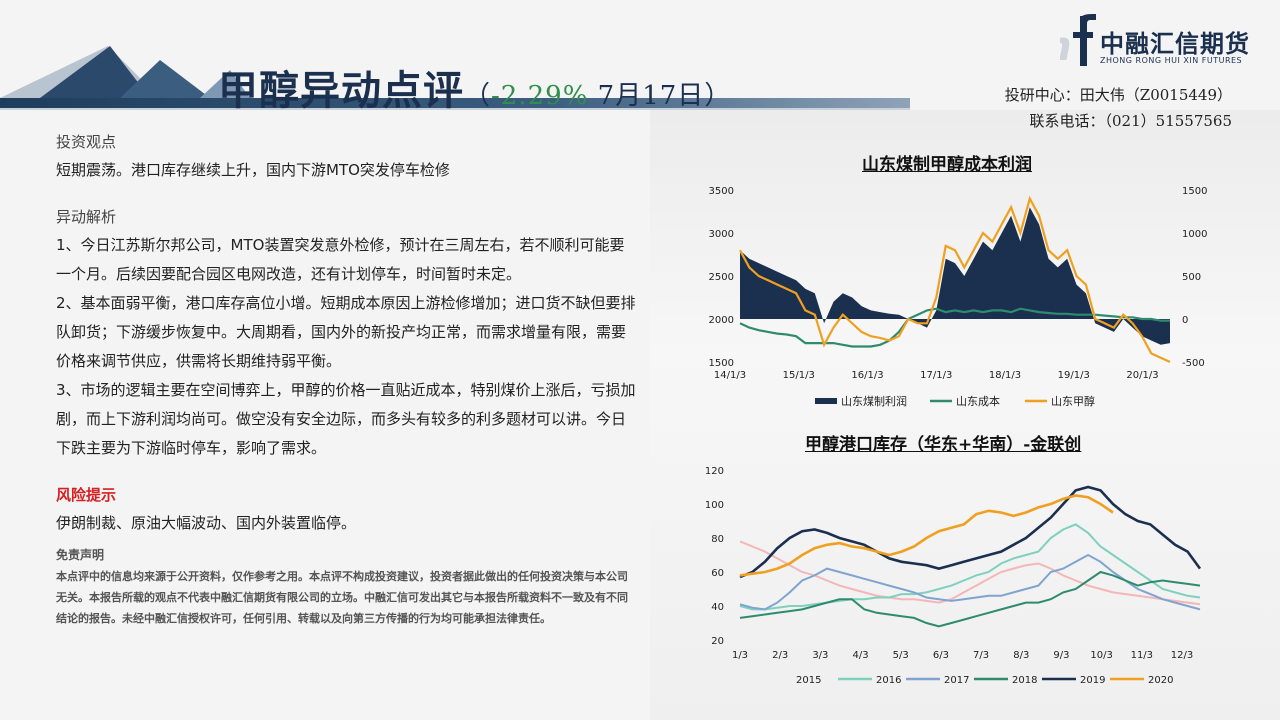 The height and width of the screenshot is (720, 1280). What do you see at coordinates (1005, 375) in the screenshot?
I see `x-tick: 18/1/3` at bounding box center [1005, 375].